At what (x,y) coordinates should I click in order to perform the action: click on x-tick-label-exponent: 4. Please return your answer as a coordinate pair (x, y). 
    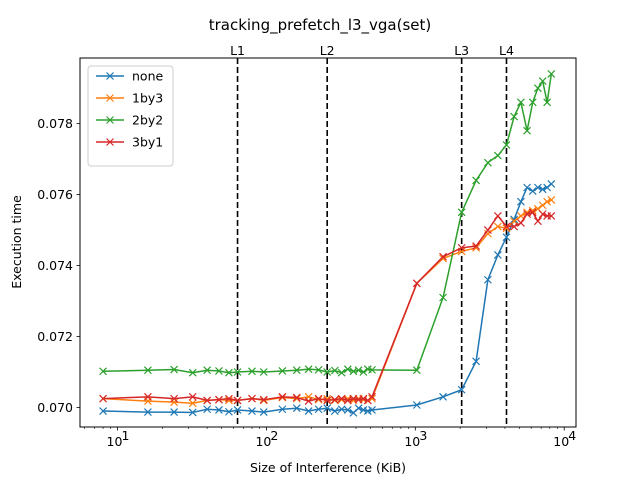
    Looking at the image, I should click on (572, 435).